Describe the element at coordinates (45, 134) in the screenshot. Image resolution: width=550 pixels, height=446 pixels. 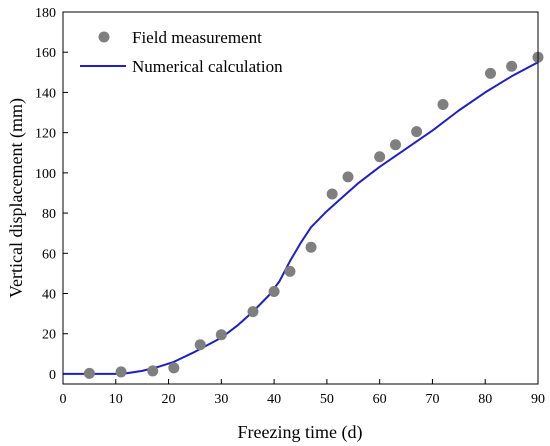
I see `y-tick-label: 120` at that location.